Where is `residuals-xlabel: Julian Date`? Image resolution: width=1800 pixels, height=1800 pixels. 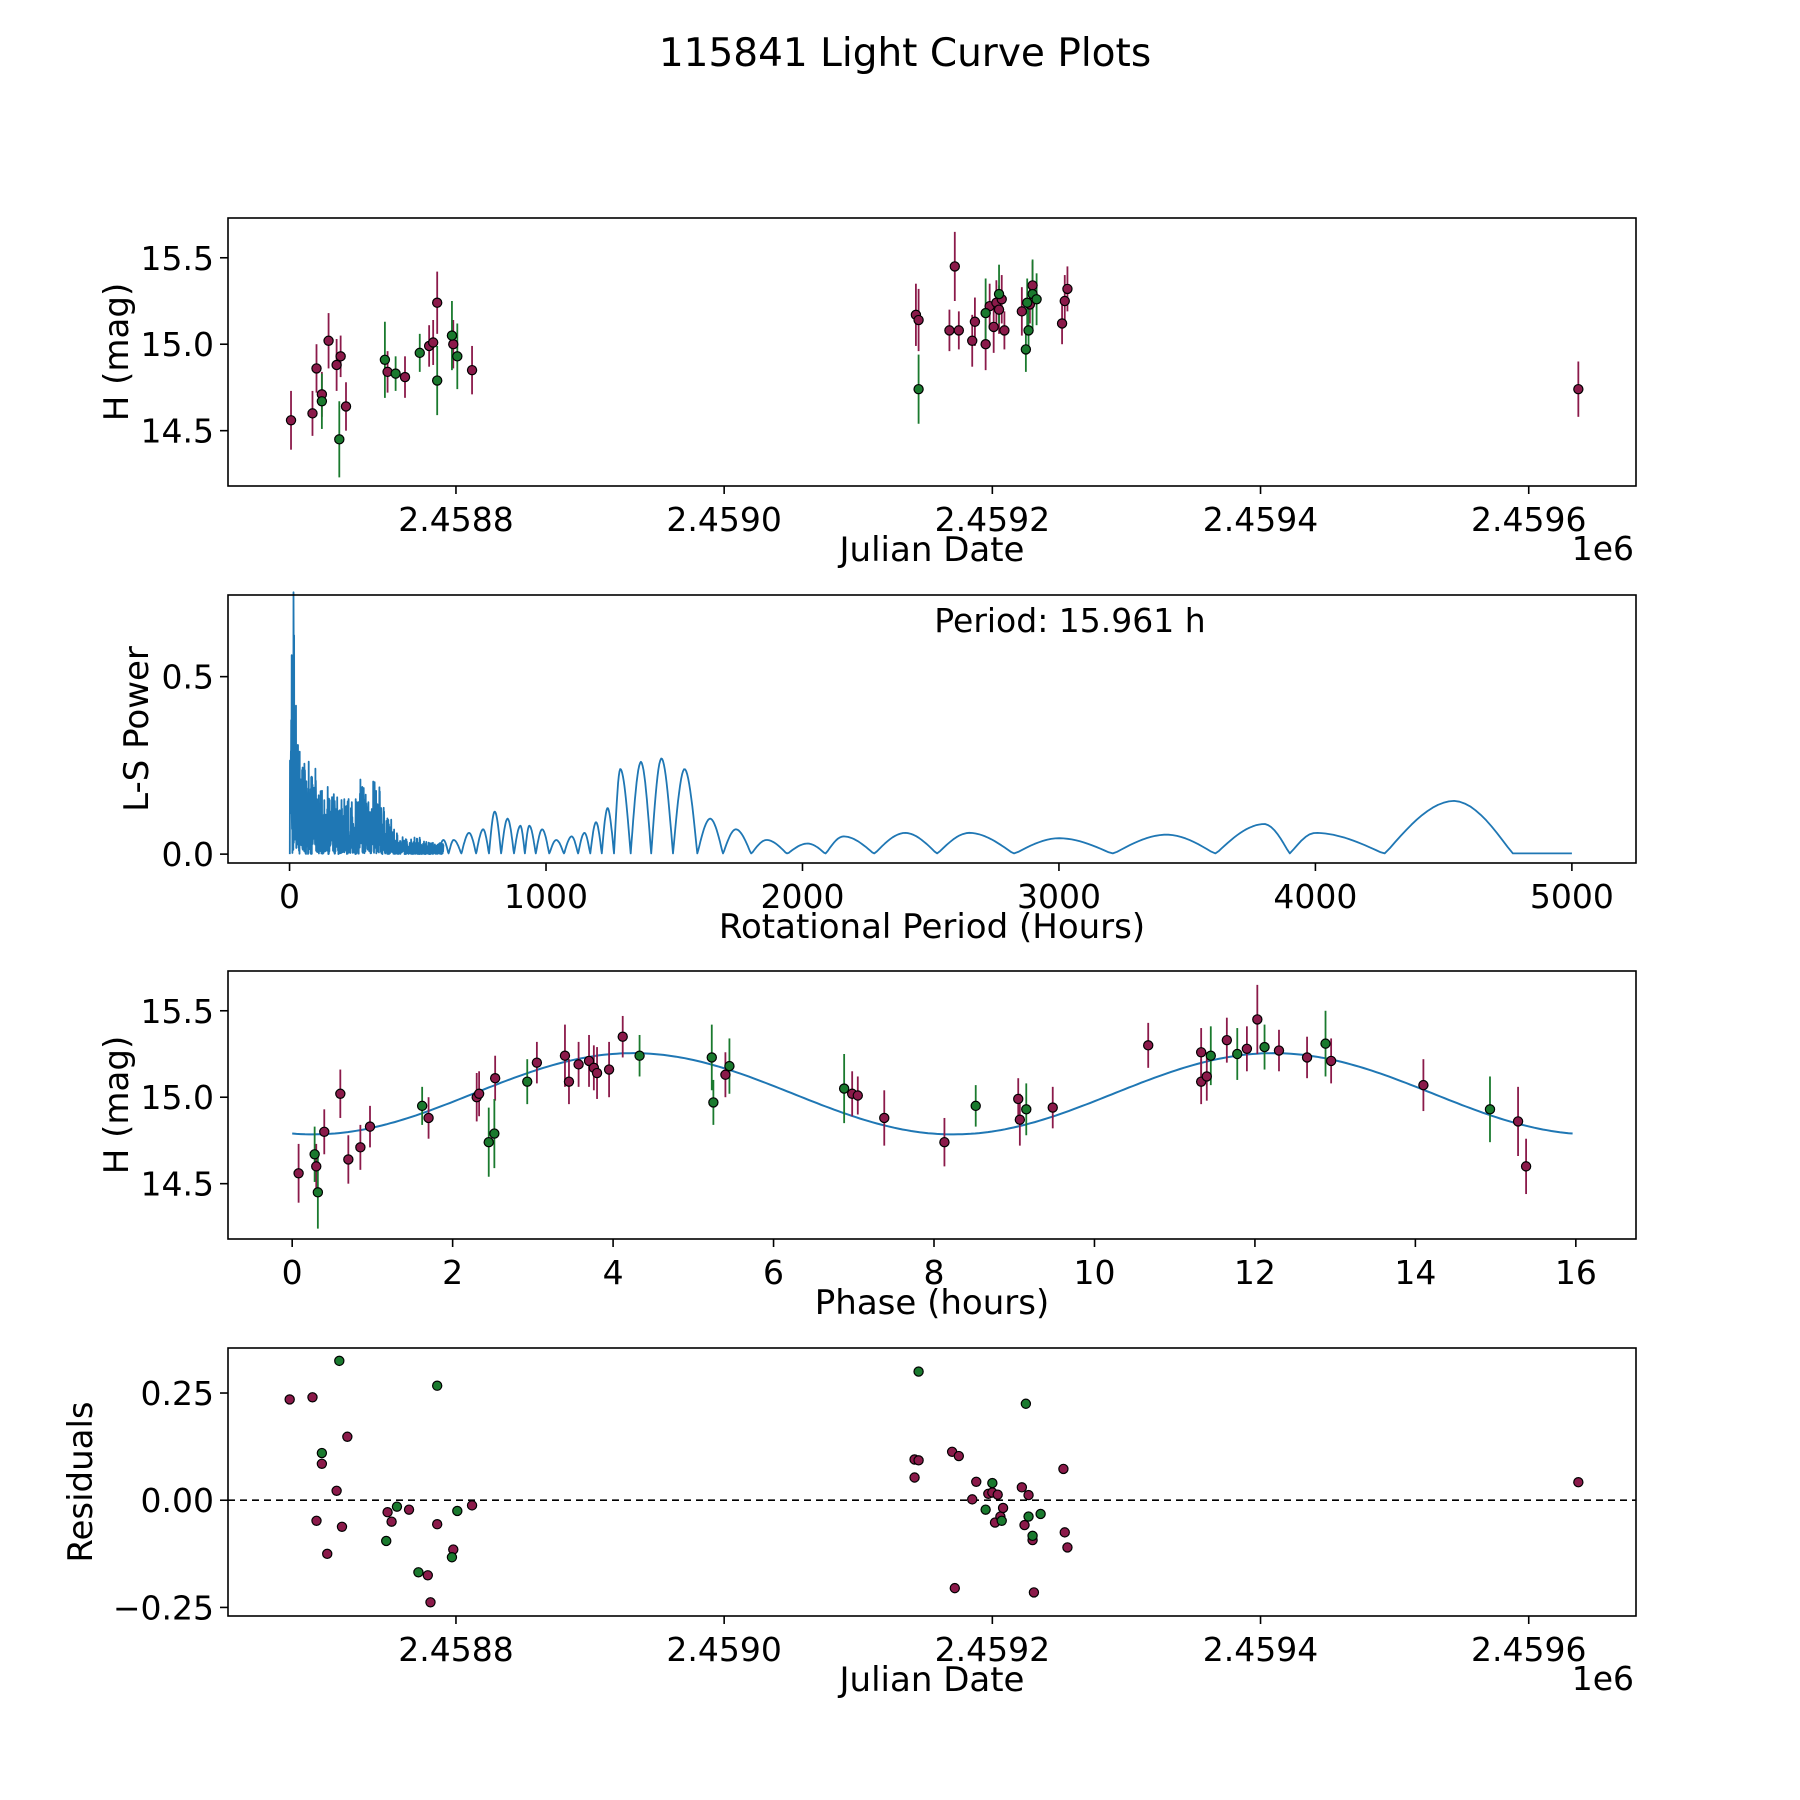 residuals-xlabel: Julian Date is located at coordinates (931, 1680).